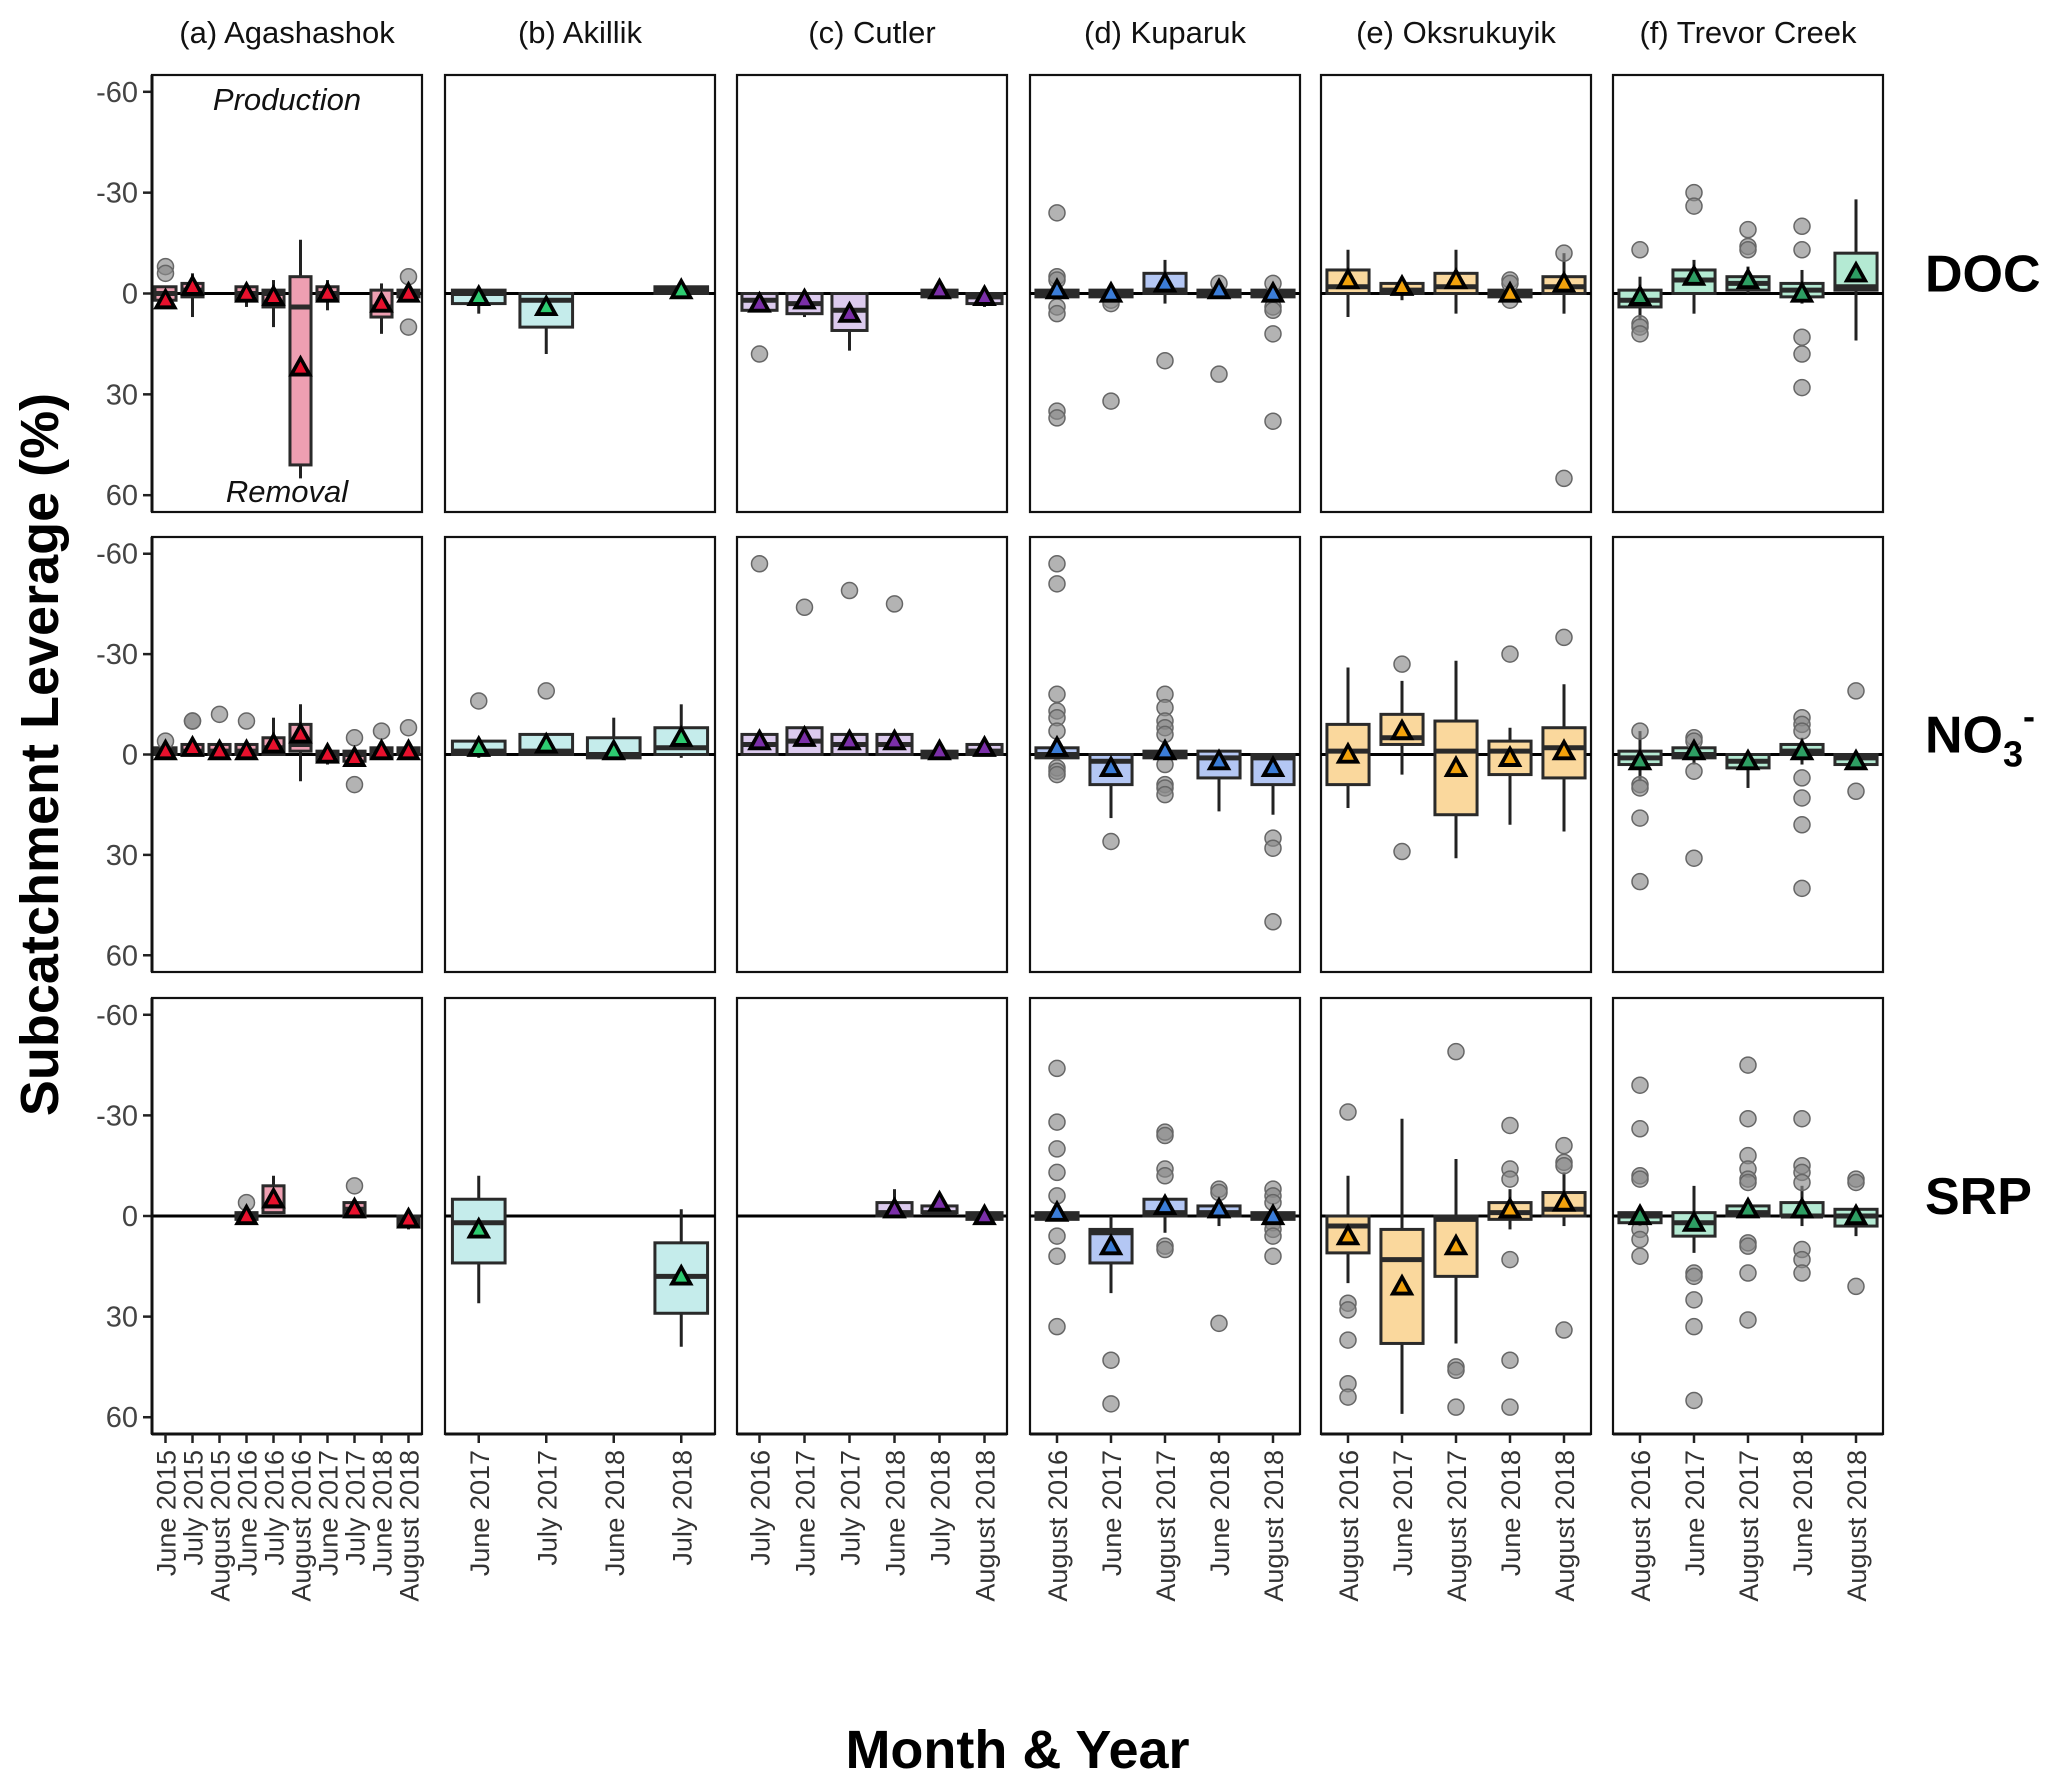 The height and width of the screenshot is (1785, 2067). What do you see at coordinates (167, 1513) in the screenshot?
I see `x-tick-label: June 2015` at bounding box center [167, 1513].